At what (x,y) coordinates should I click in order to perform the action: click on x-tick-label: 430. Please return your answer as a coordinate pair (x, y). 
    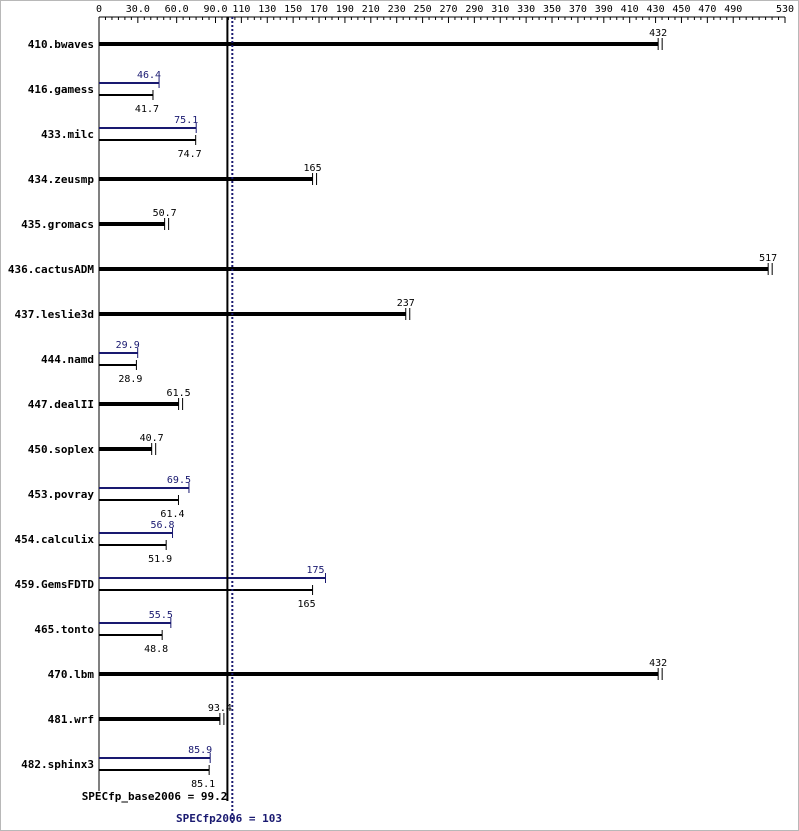
    Looking at the image, I should click on (656, 9).